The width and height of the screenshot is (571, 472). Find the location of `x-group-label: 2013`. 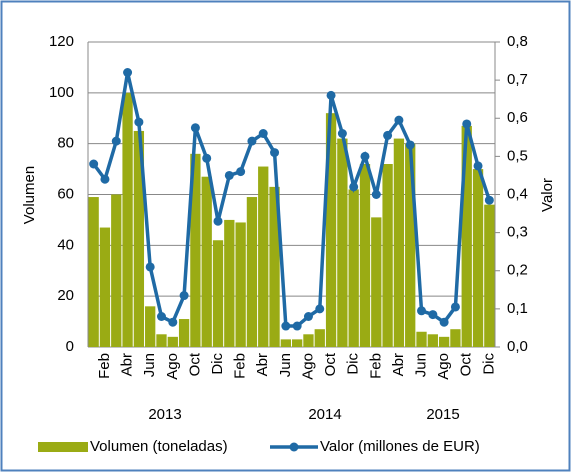

x-group-label: 2013 is located at coordinates (164, 414).